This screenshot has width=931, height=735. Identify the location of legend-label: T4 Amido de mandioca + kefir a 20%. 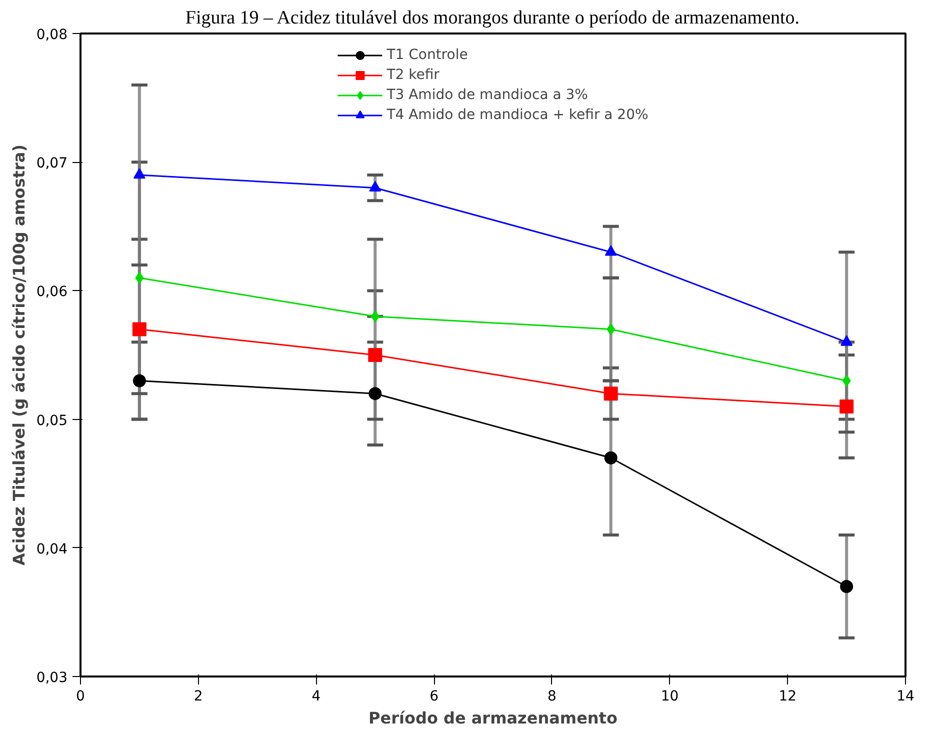
(517, 115).